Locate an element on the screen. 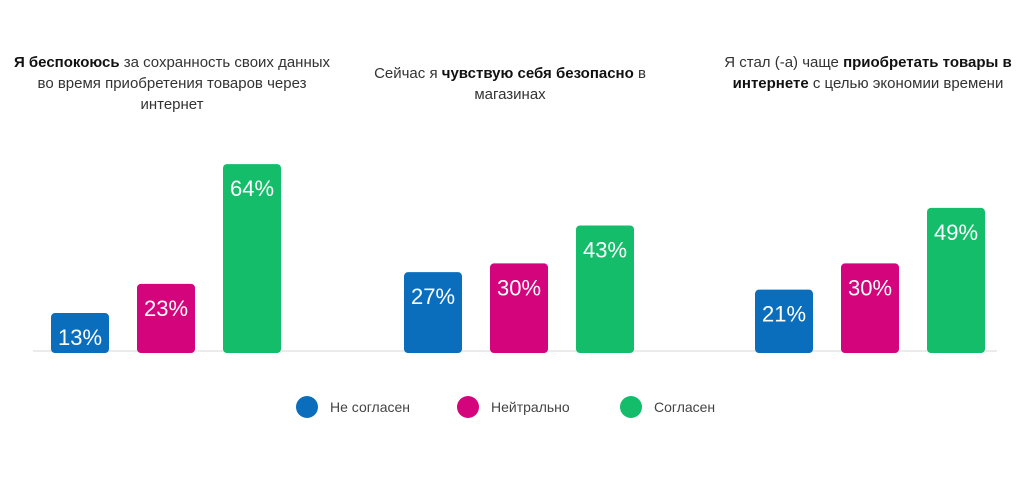 The width and height of the screenshot is (1024, 498). bar-label-1-agree: 64% is located at coordinates (252, 188).